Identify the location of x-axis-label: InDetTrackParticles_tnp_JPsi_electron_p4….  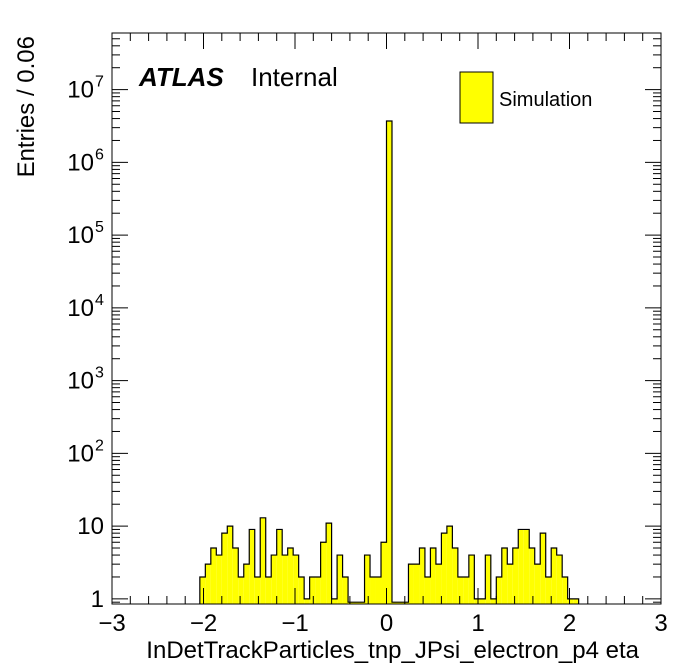
(392, 650).